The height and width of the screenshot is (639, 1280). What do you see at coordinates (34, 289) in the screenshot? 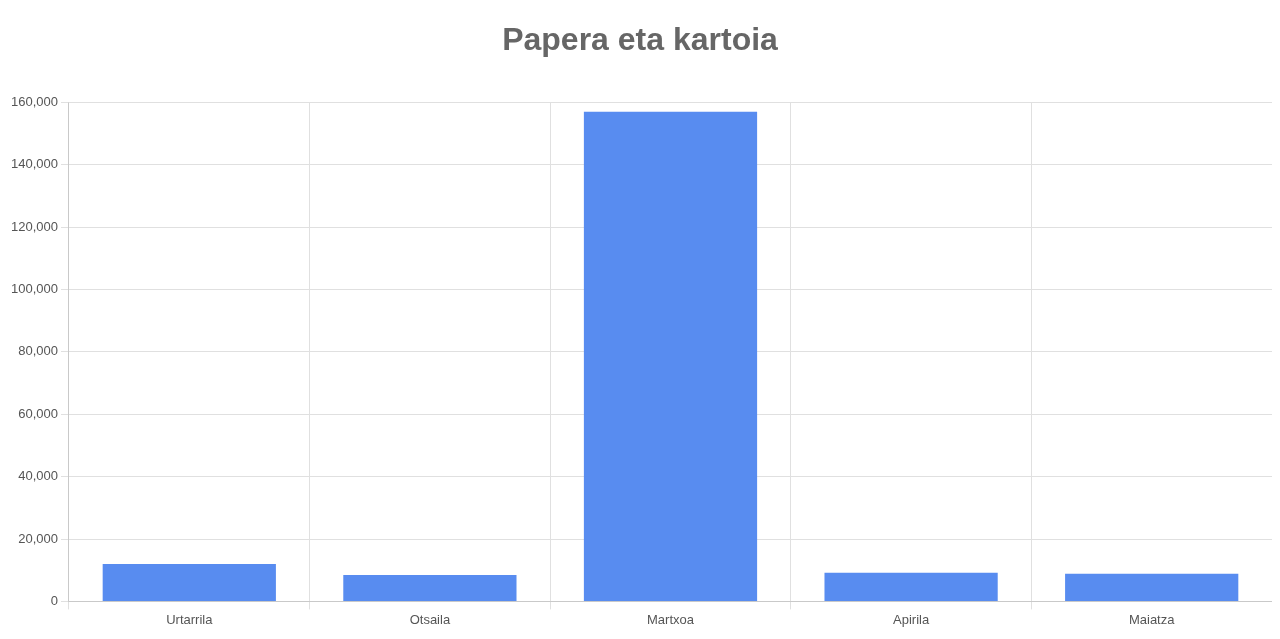
I see `y-tick-label: 100,000` at bounding box center [34, 289].